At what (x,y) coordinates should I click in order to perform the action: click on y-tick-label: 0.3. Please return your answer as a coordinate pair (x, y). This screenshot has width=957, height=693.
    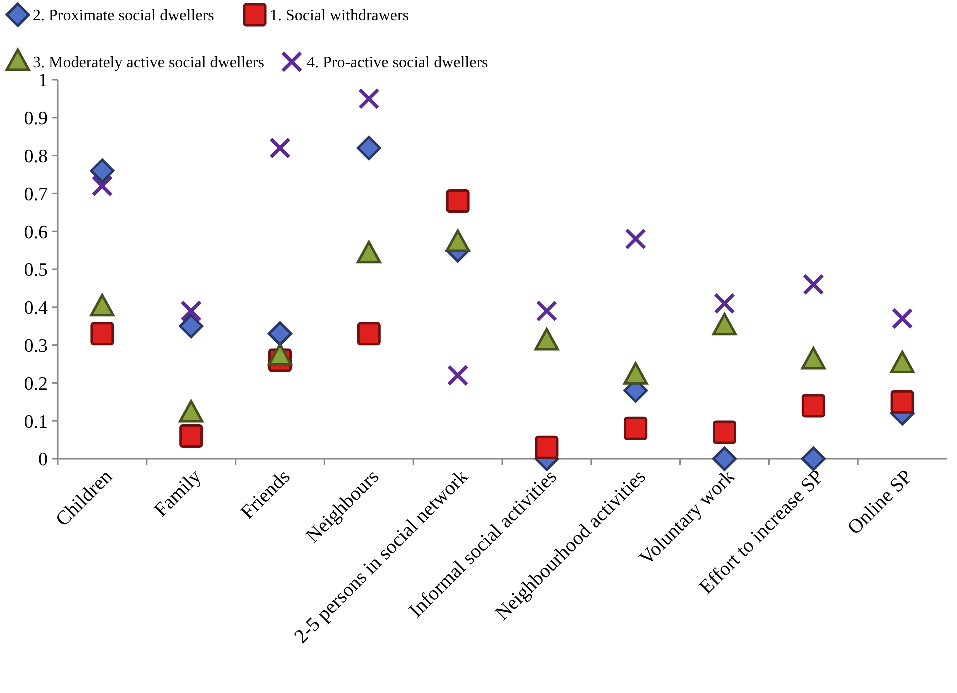
    Looking at the image, I should click on (36, 346).